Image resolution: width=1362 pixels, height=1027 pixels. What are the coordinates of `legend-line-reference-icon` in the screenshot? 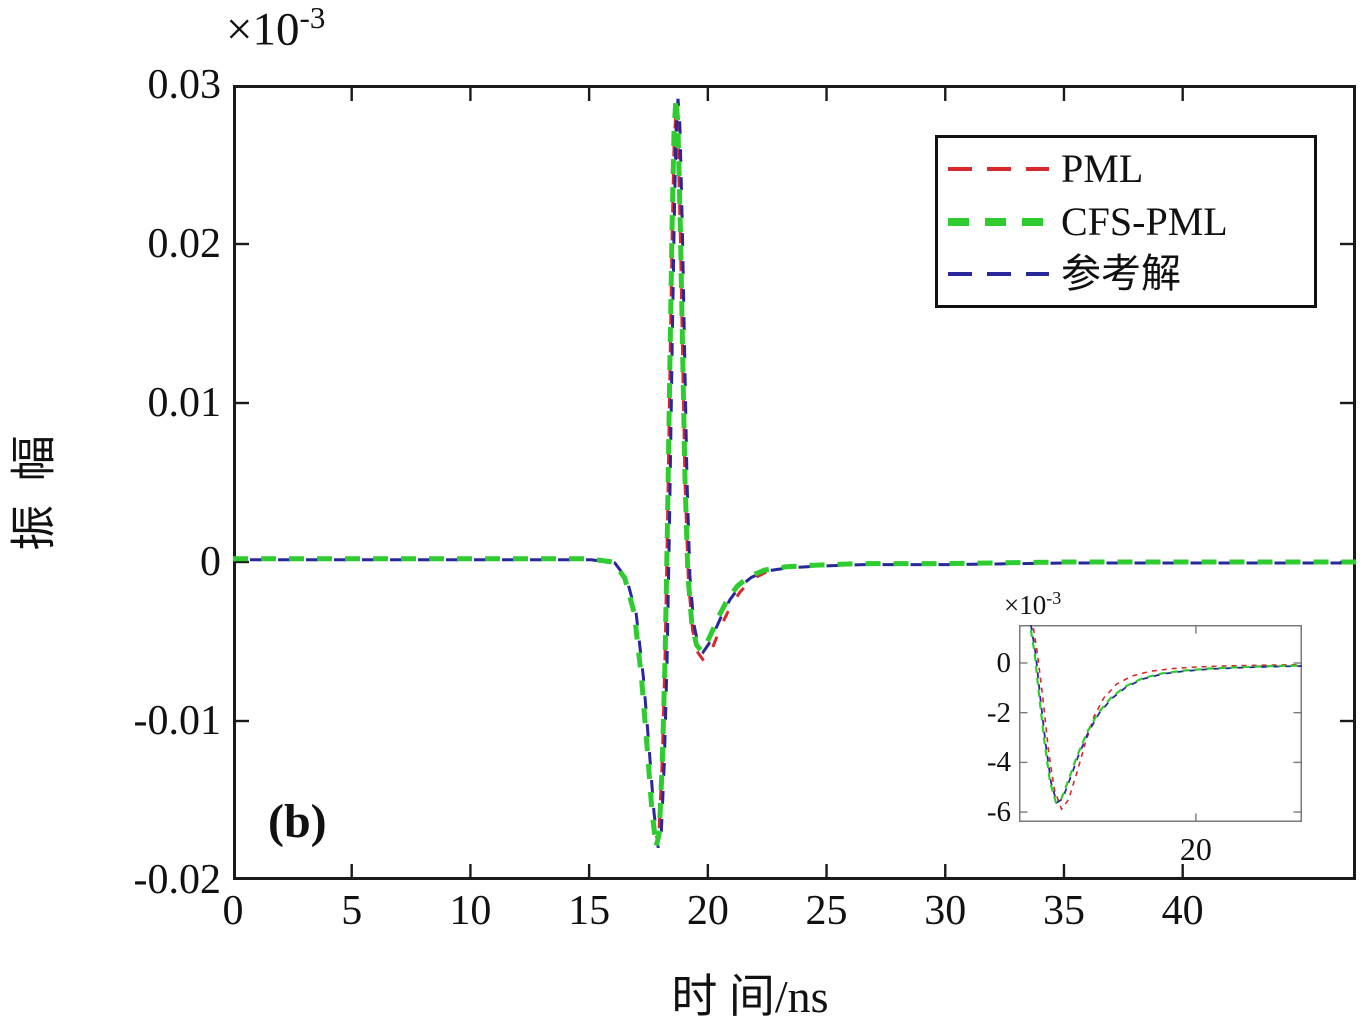 It's located at (998, 273).